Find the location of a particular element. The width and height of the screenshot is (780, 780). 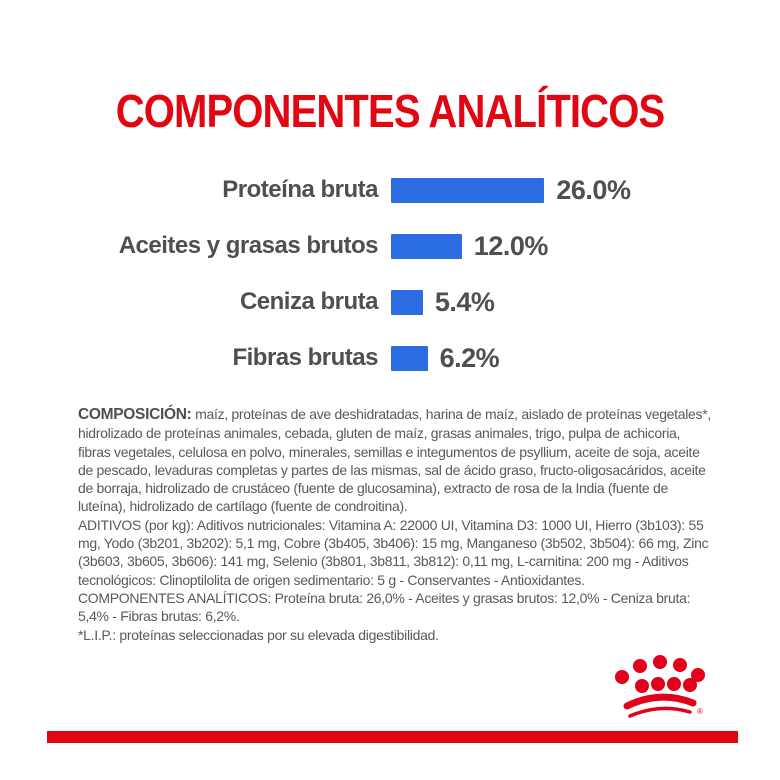

value-label: 26.0% is located at coordinates (593, 189).